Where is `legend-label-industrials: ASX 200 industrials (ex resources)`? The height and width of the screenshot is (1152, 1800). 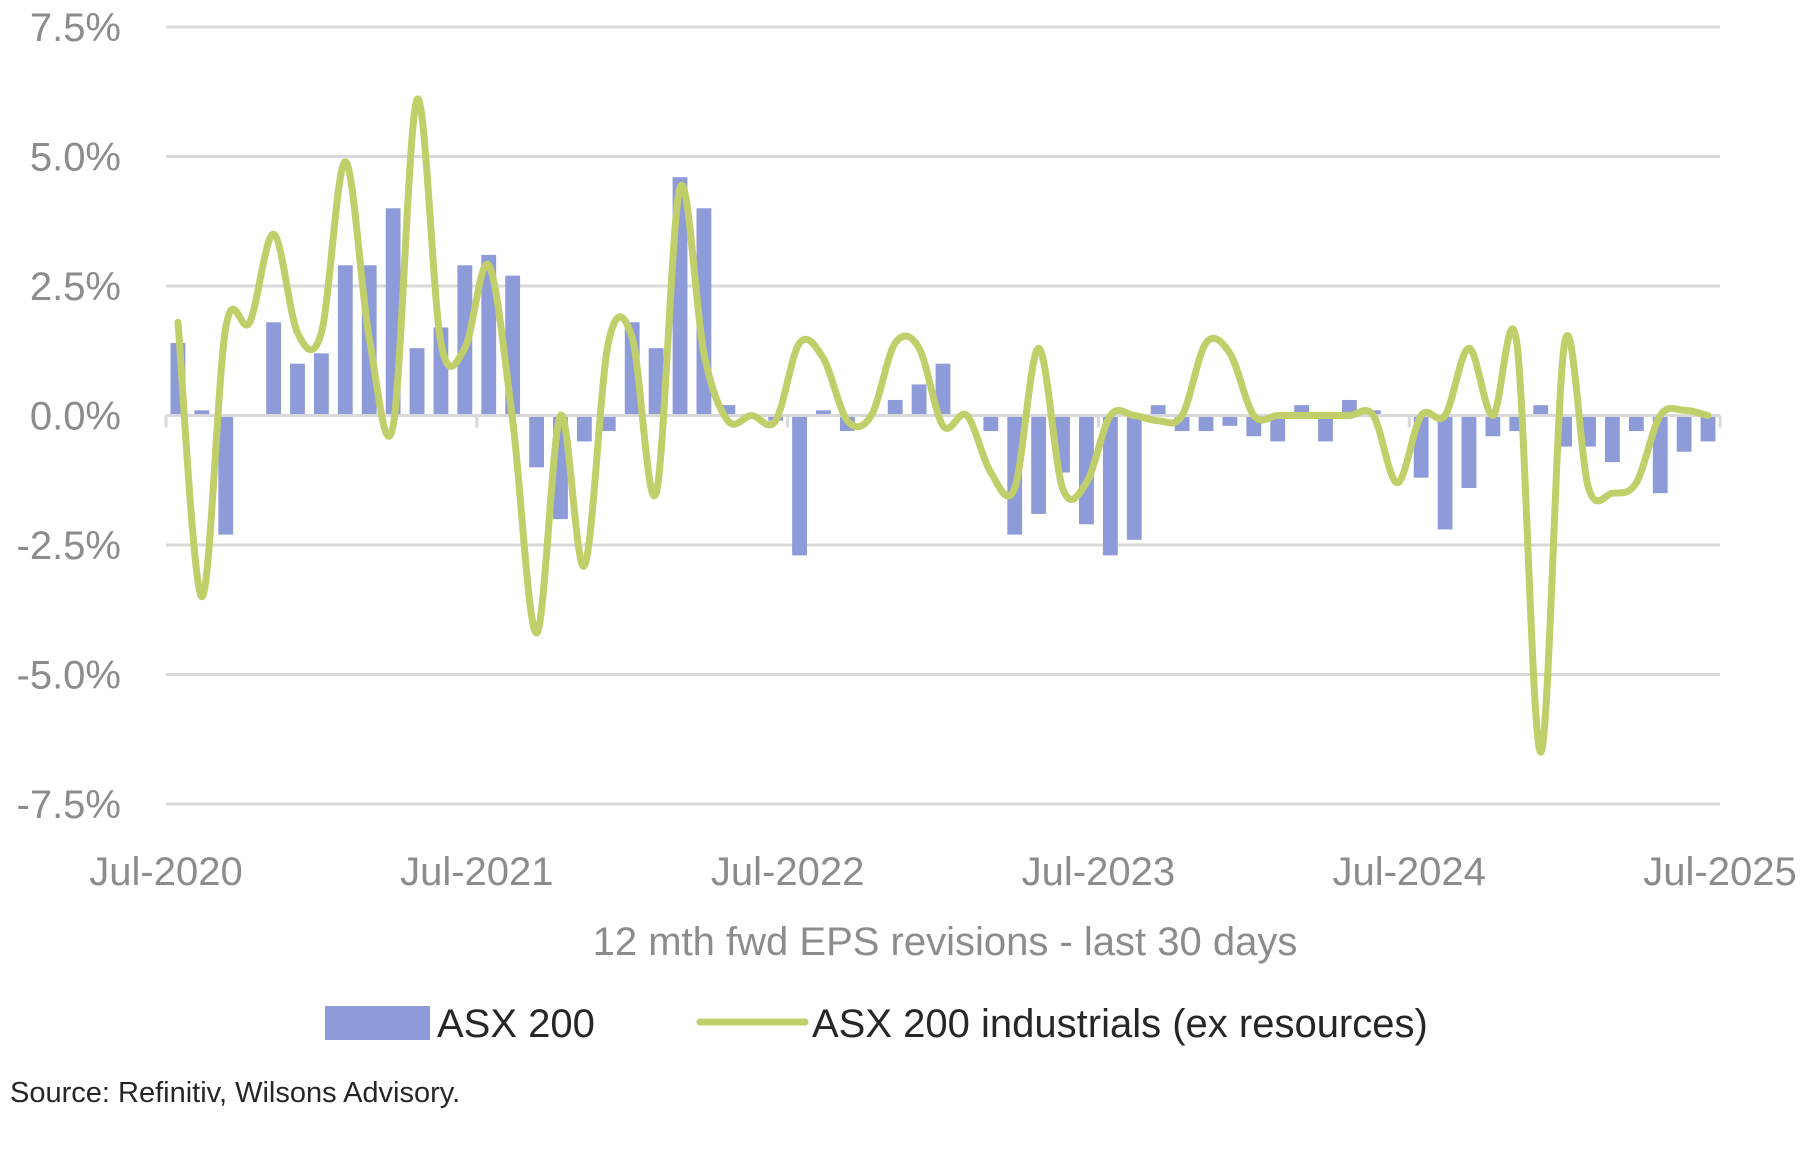
legend-label-industrials: ASX 200 industrials (ex resources) is located at coordinates (1120, 1024).